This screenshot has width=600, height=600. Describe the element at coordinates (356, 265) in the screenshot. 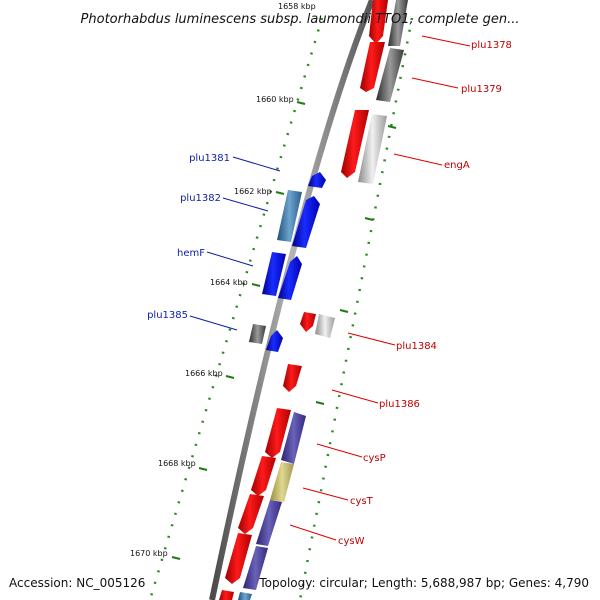

I see `right-track-marks` at that location.